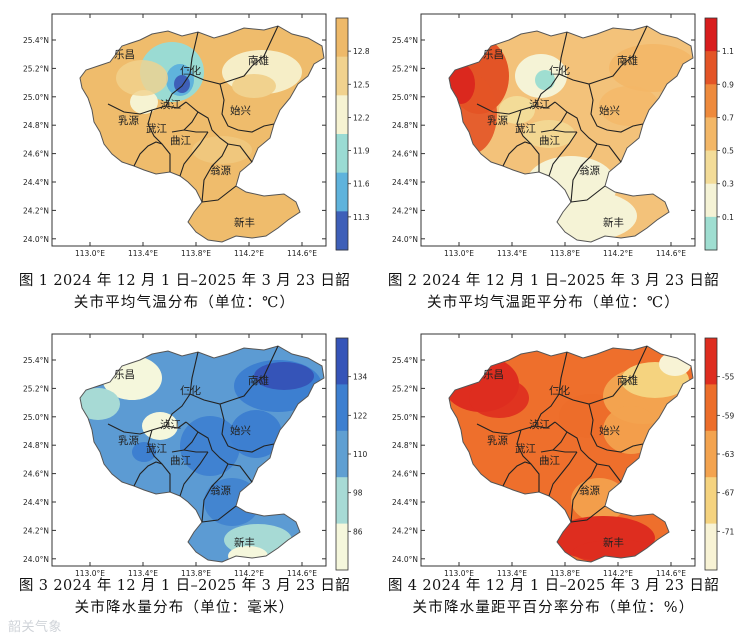  What do you see at coordinates (361, 184) in the screenshot?
I see `colorbar-tick-label: 11.6` at bounding box center [361, 184].